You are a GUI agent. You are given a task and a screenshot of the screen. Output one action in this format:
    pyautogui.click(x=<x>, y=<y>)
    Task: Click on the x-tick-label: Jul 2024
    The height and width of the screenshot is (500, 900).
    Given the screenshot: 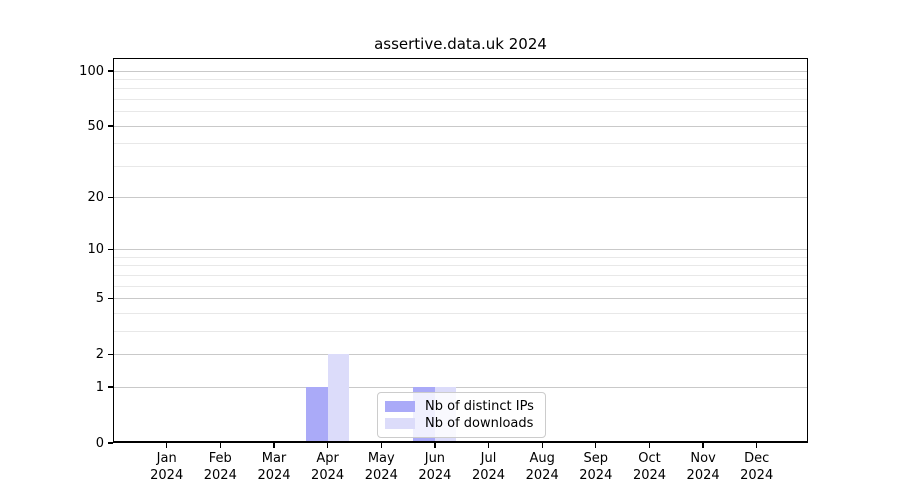 What is the action you would take?
    pyautogui.click(x=489, y=467)
    